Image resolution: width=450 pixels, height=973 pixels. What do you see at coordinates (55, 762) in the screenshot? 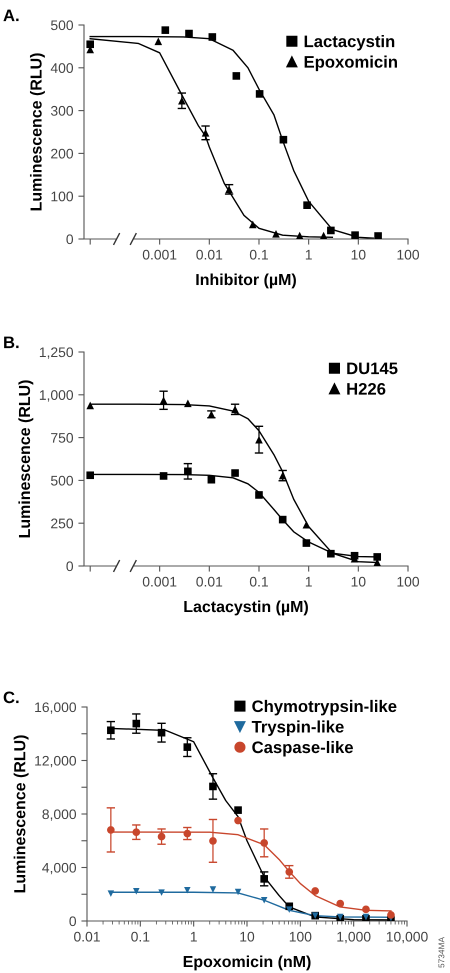
I see `y-tick-label: 12,000` at bounding box center [55, 762].